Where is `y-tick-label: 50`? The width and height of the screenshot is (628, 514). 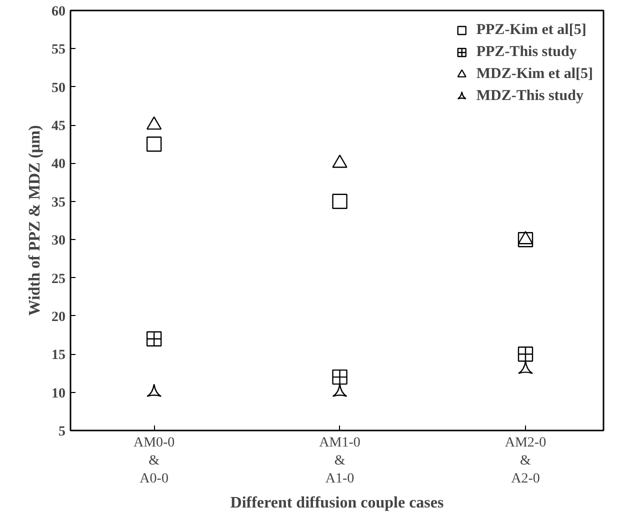
y-tick-label: 50 is located at coordinates (59, 88).